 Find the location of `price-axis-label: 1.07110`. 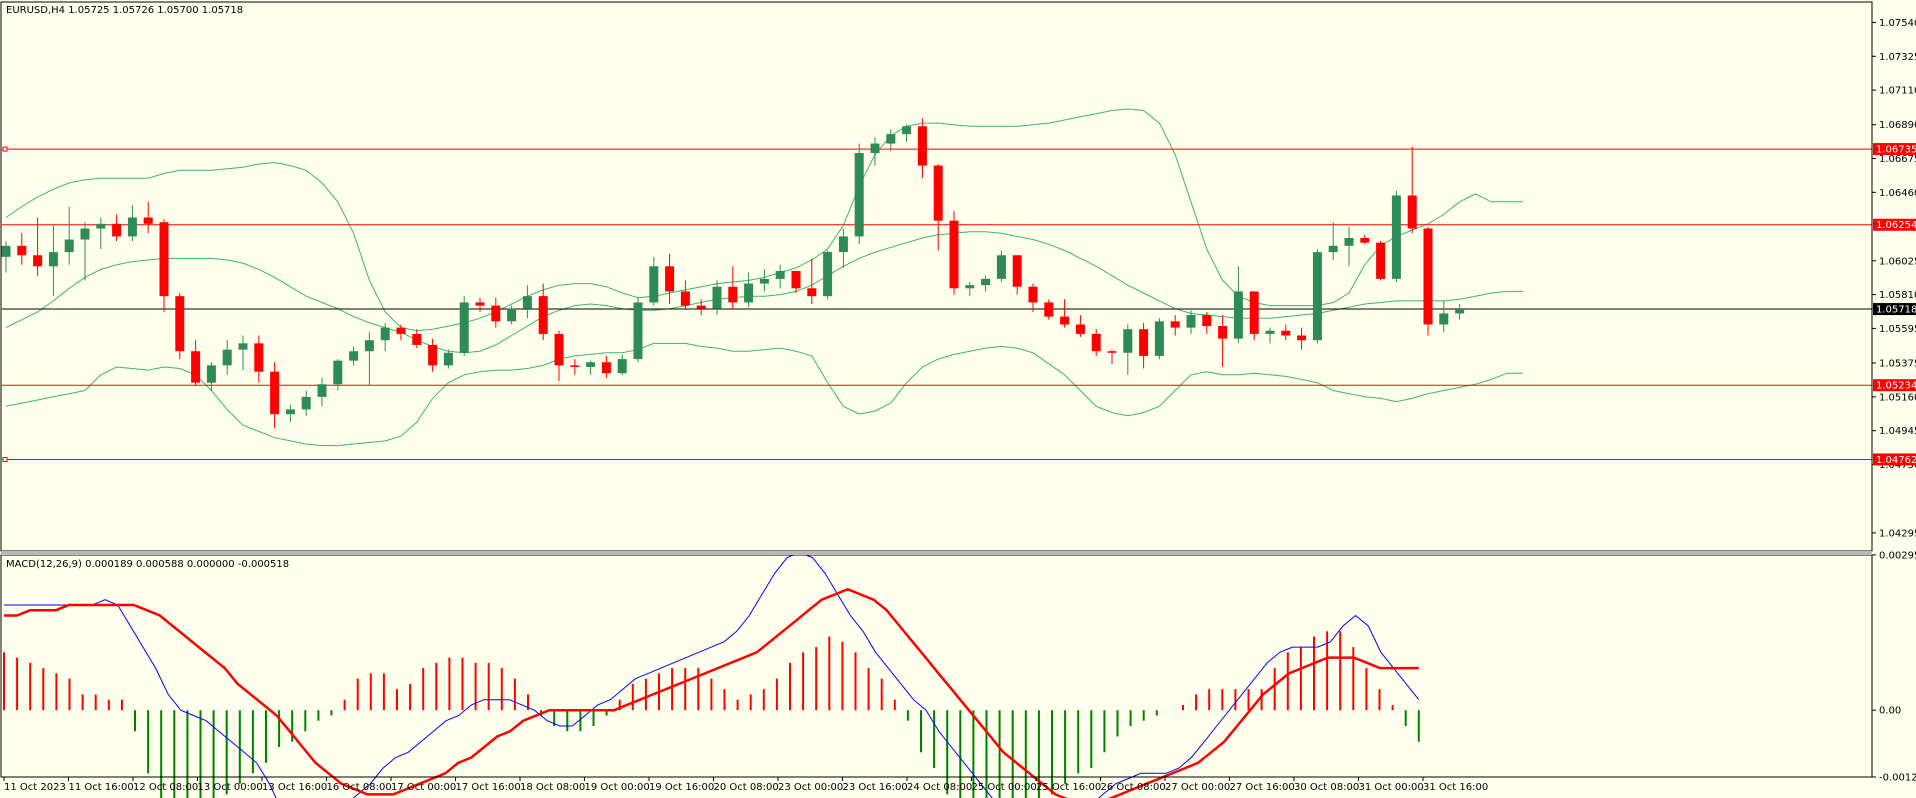

price-axis-label: 1.07110 is located at coordinates (1897, 91).